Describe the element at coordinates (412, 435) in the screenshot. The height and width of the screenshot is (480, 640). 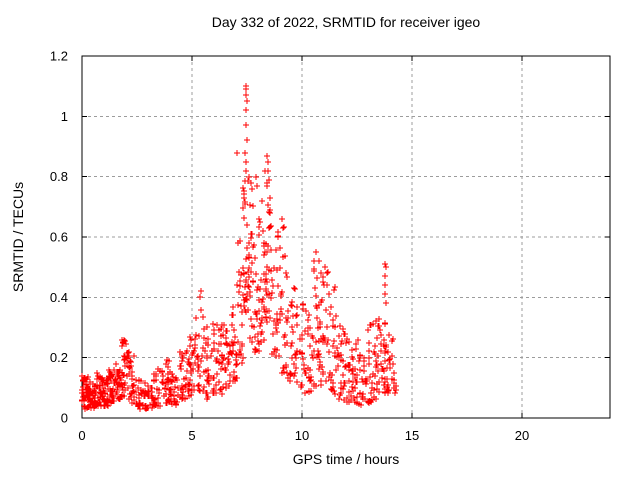
I see `x-tick-label: 15` at that location.